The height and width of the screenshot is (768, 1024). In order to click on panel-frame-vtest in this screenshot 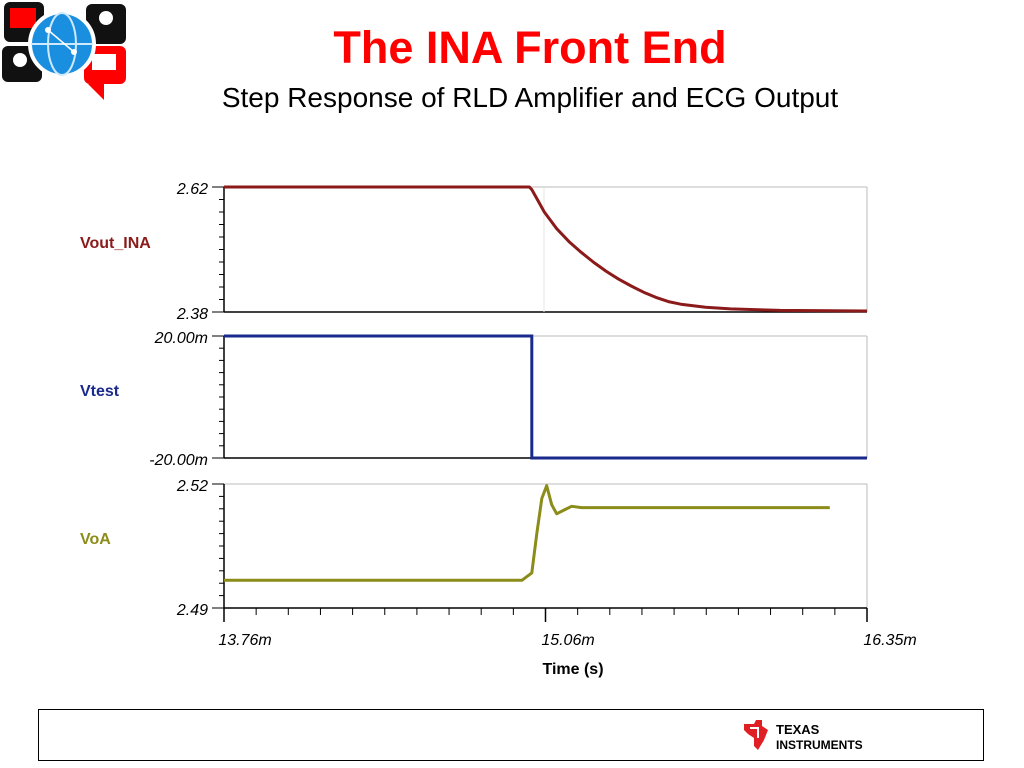, I will do `click(545, 397)`.